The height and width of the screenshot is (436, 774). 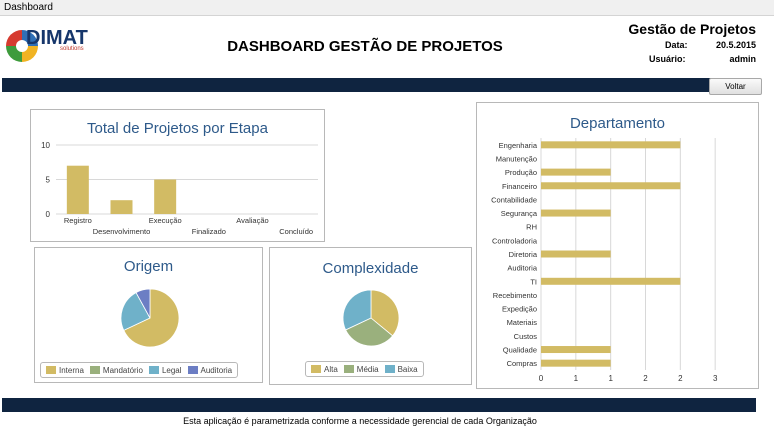 What do you see at coordinates (407, 369) in the screenshot?
I see `legend-label: Baixa` at bounding box center [407, 369].